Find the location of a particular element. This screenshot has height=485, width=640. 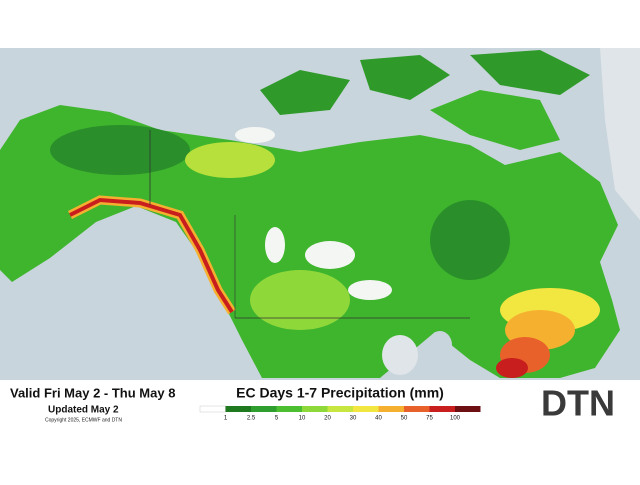

greenland is located at coordinates (620, 134).